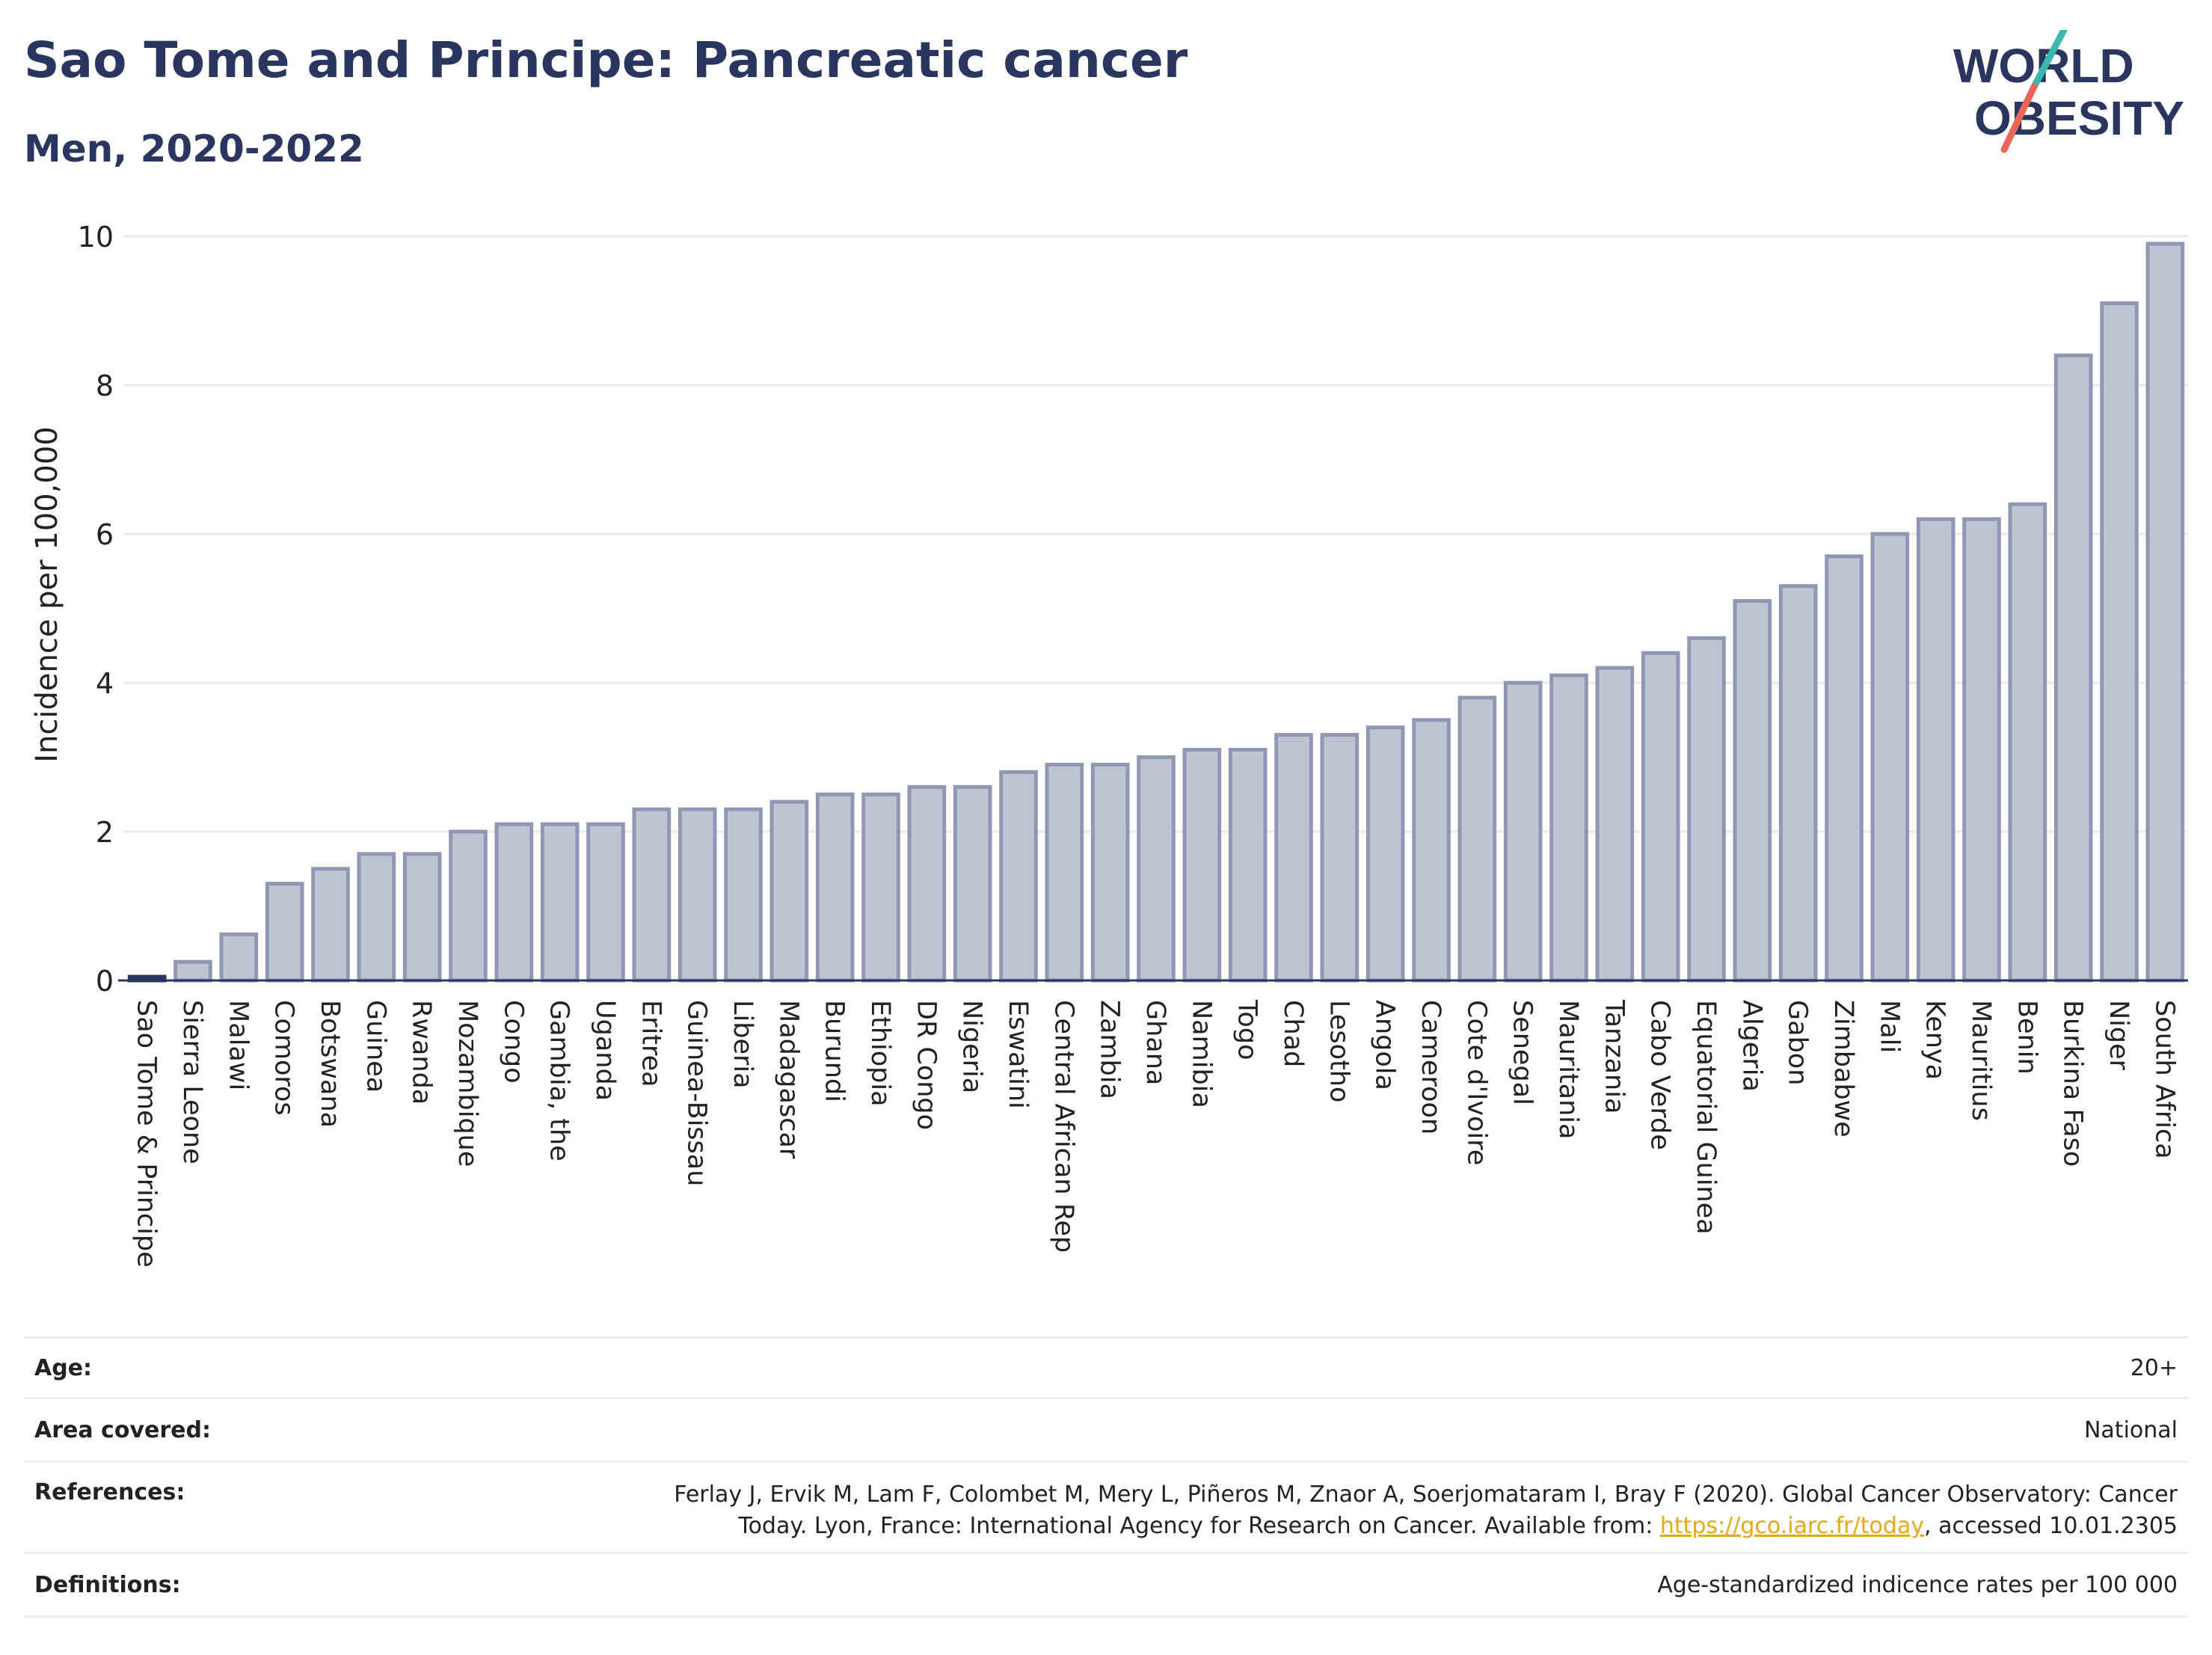 This screenshot has height=1655, width=2212. I want to click on references-link: https://gco.iarc.fr/today, so click(1792, 1526).